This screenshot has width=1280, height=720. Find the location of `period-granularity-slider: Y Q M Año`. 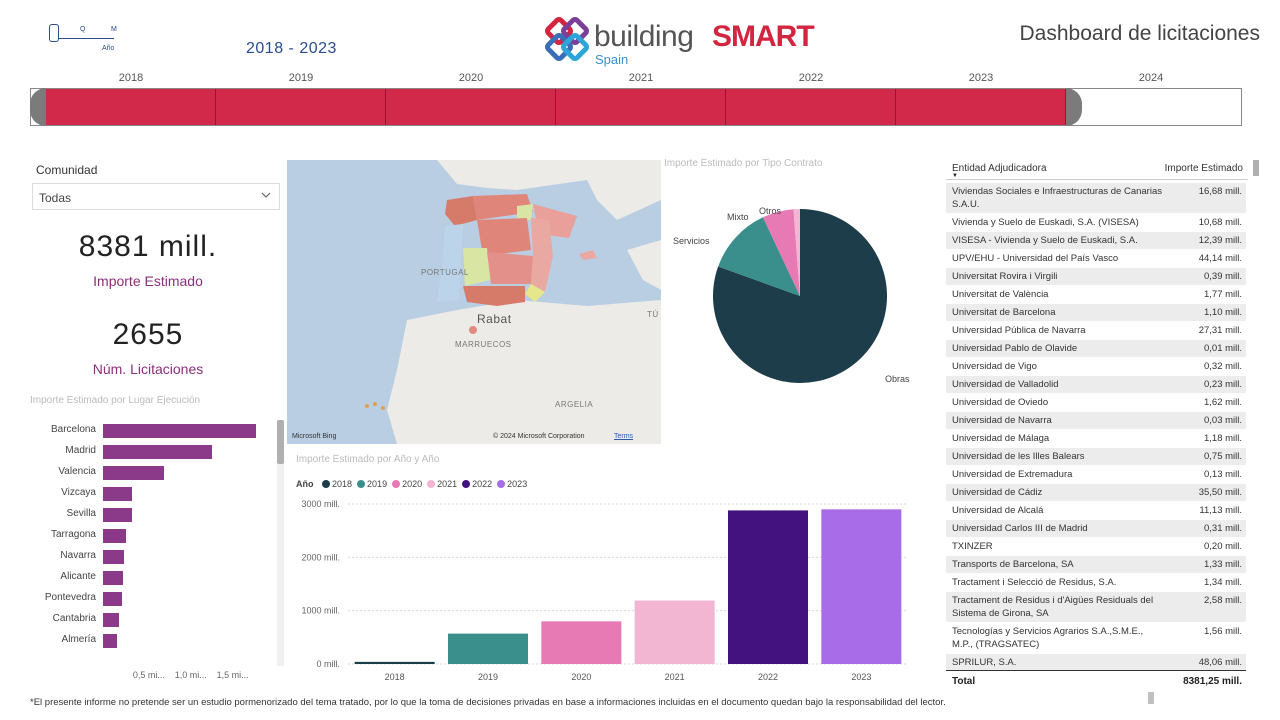

period-granularity-slider: Y Q M Año is located at coordinates (89, 40).